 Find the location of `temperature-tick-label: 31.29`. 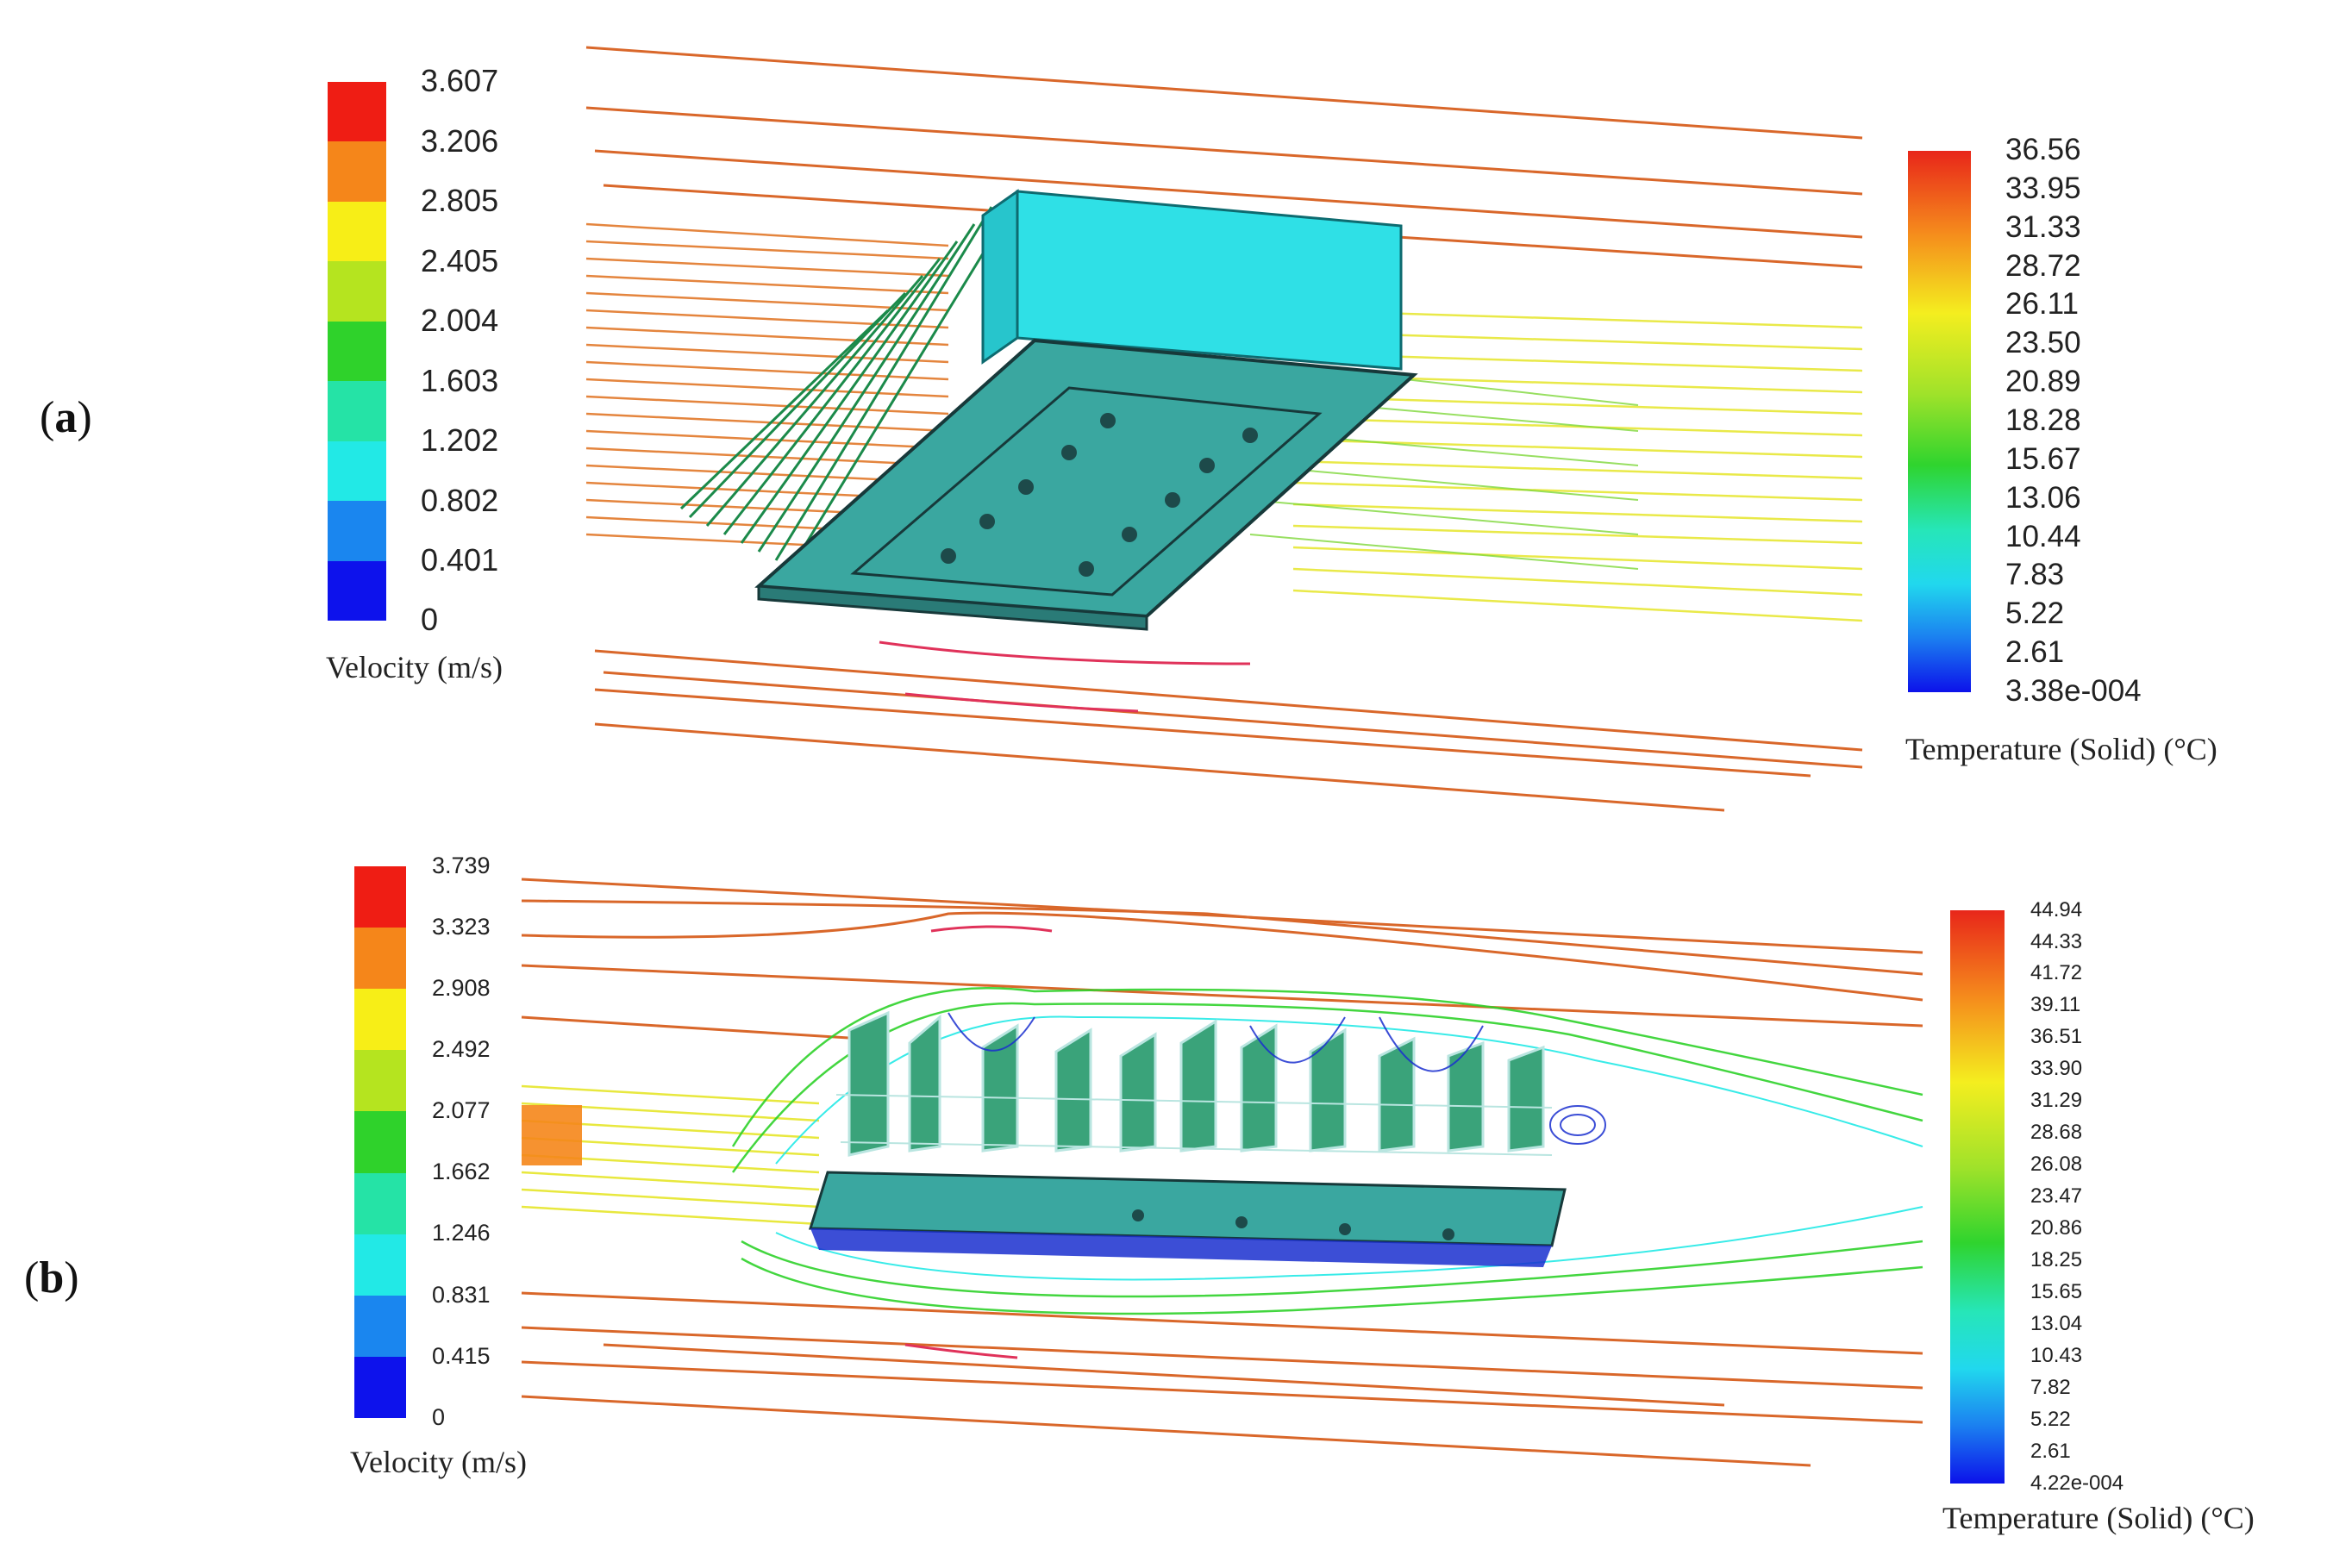

temperature-tick-label: 31.29 is located at coordinates (2056, 1101).